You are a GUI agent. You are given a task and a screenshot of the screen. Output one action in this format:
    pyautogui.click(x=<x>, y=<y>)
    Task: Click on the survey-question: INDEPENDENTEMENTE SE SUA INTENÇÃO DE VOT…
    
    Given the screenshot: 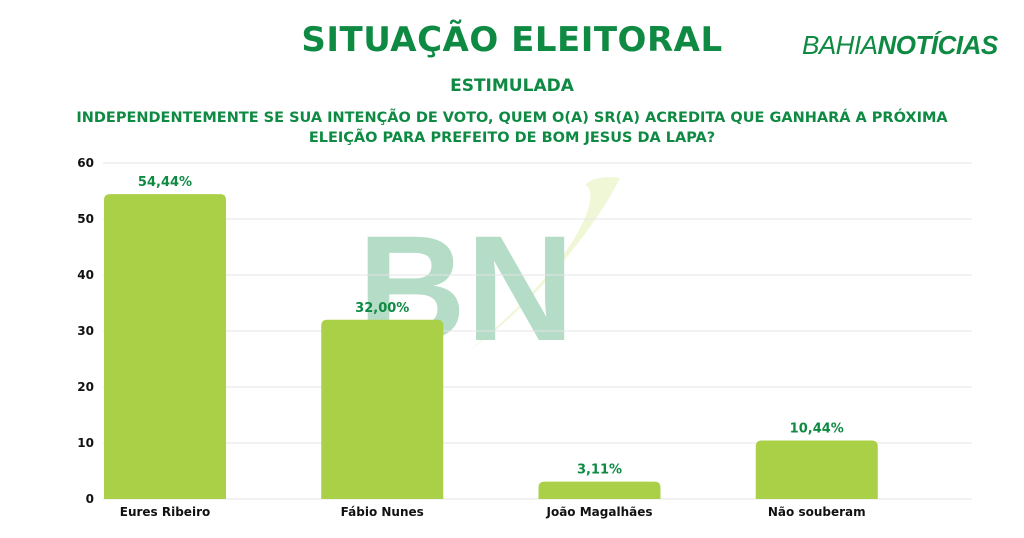 What is the action you would take?
    pyautogui.click(x=512, y=128)
    